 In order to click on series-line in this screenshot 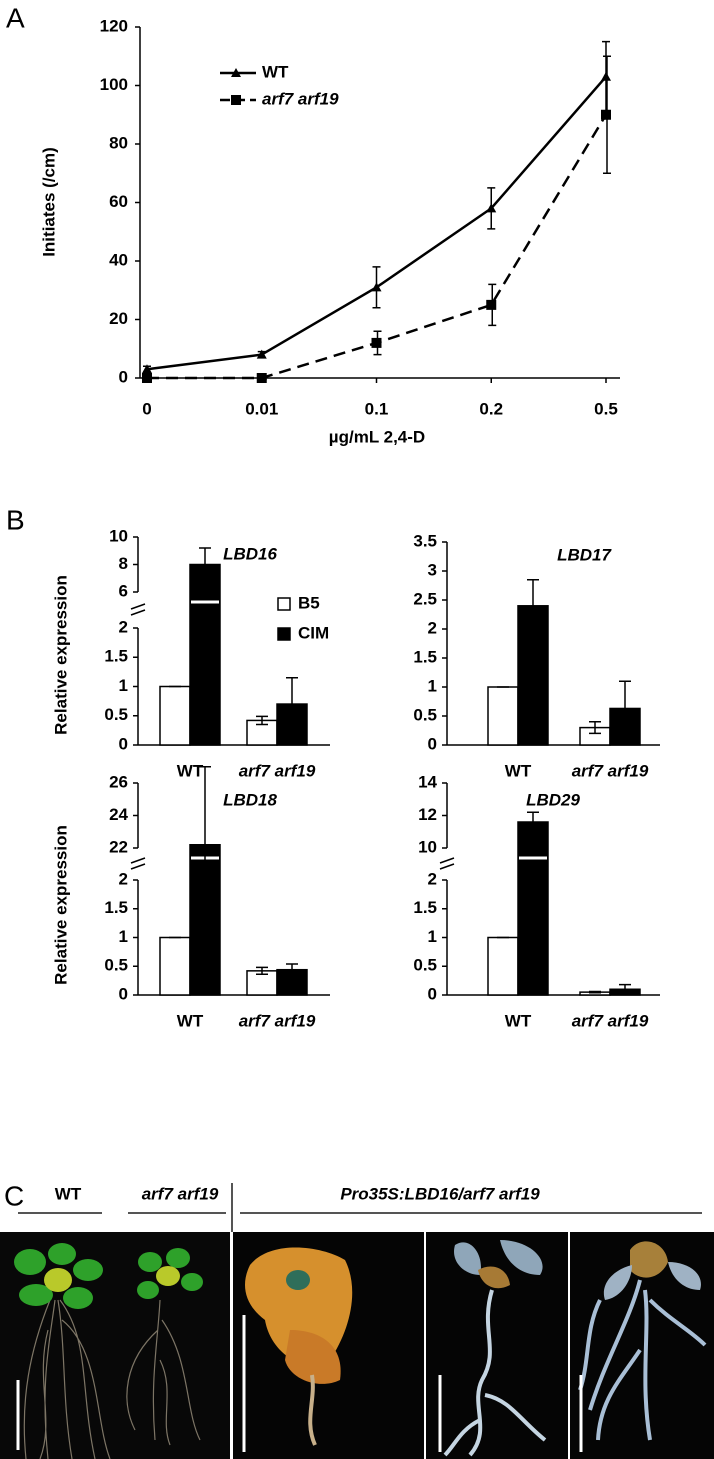, I will do `click(376, 223)`.